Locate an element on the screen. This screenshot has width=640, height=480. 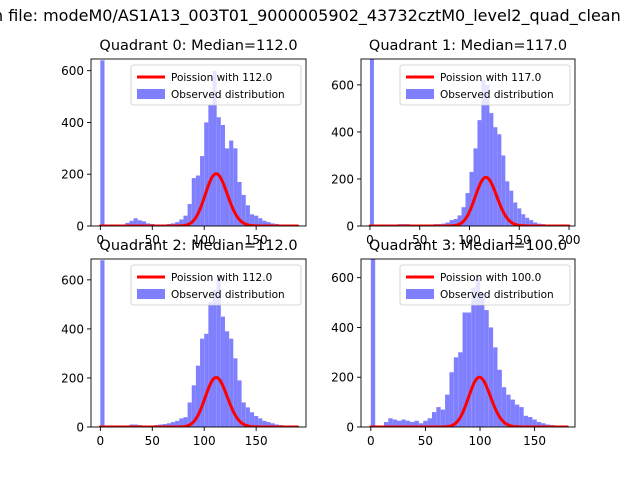
subplot-title: Quadrant 2: Median=112.0 is located at coordinates (198, 246).